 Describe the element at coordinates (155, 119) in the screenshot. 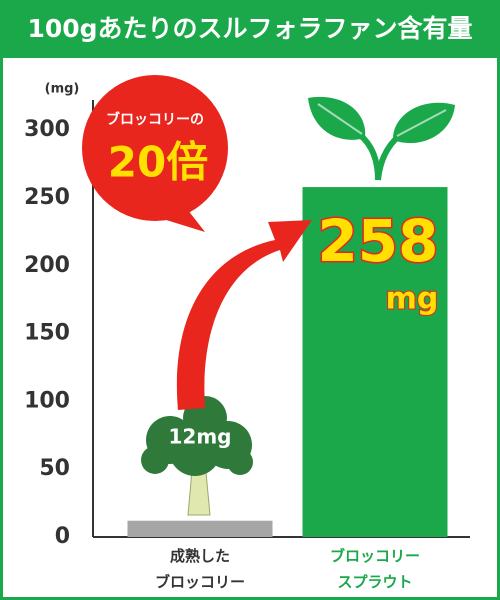

I see `bubble-text: ブロッコリーの` at that location.